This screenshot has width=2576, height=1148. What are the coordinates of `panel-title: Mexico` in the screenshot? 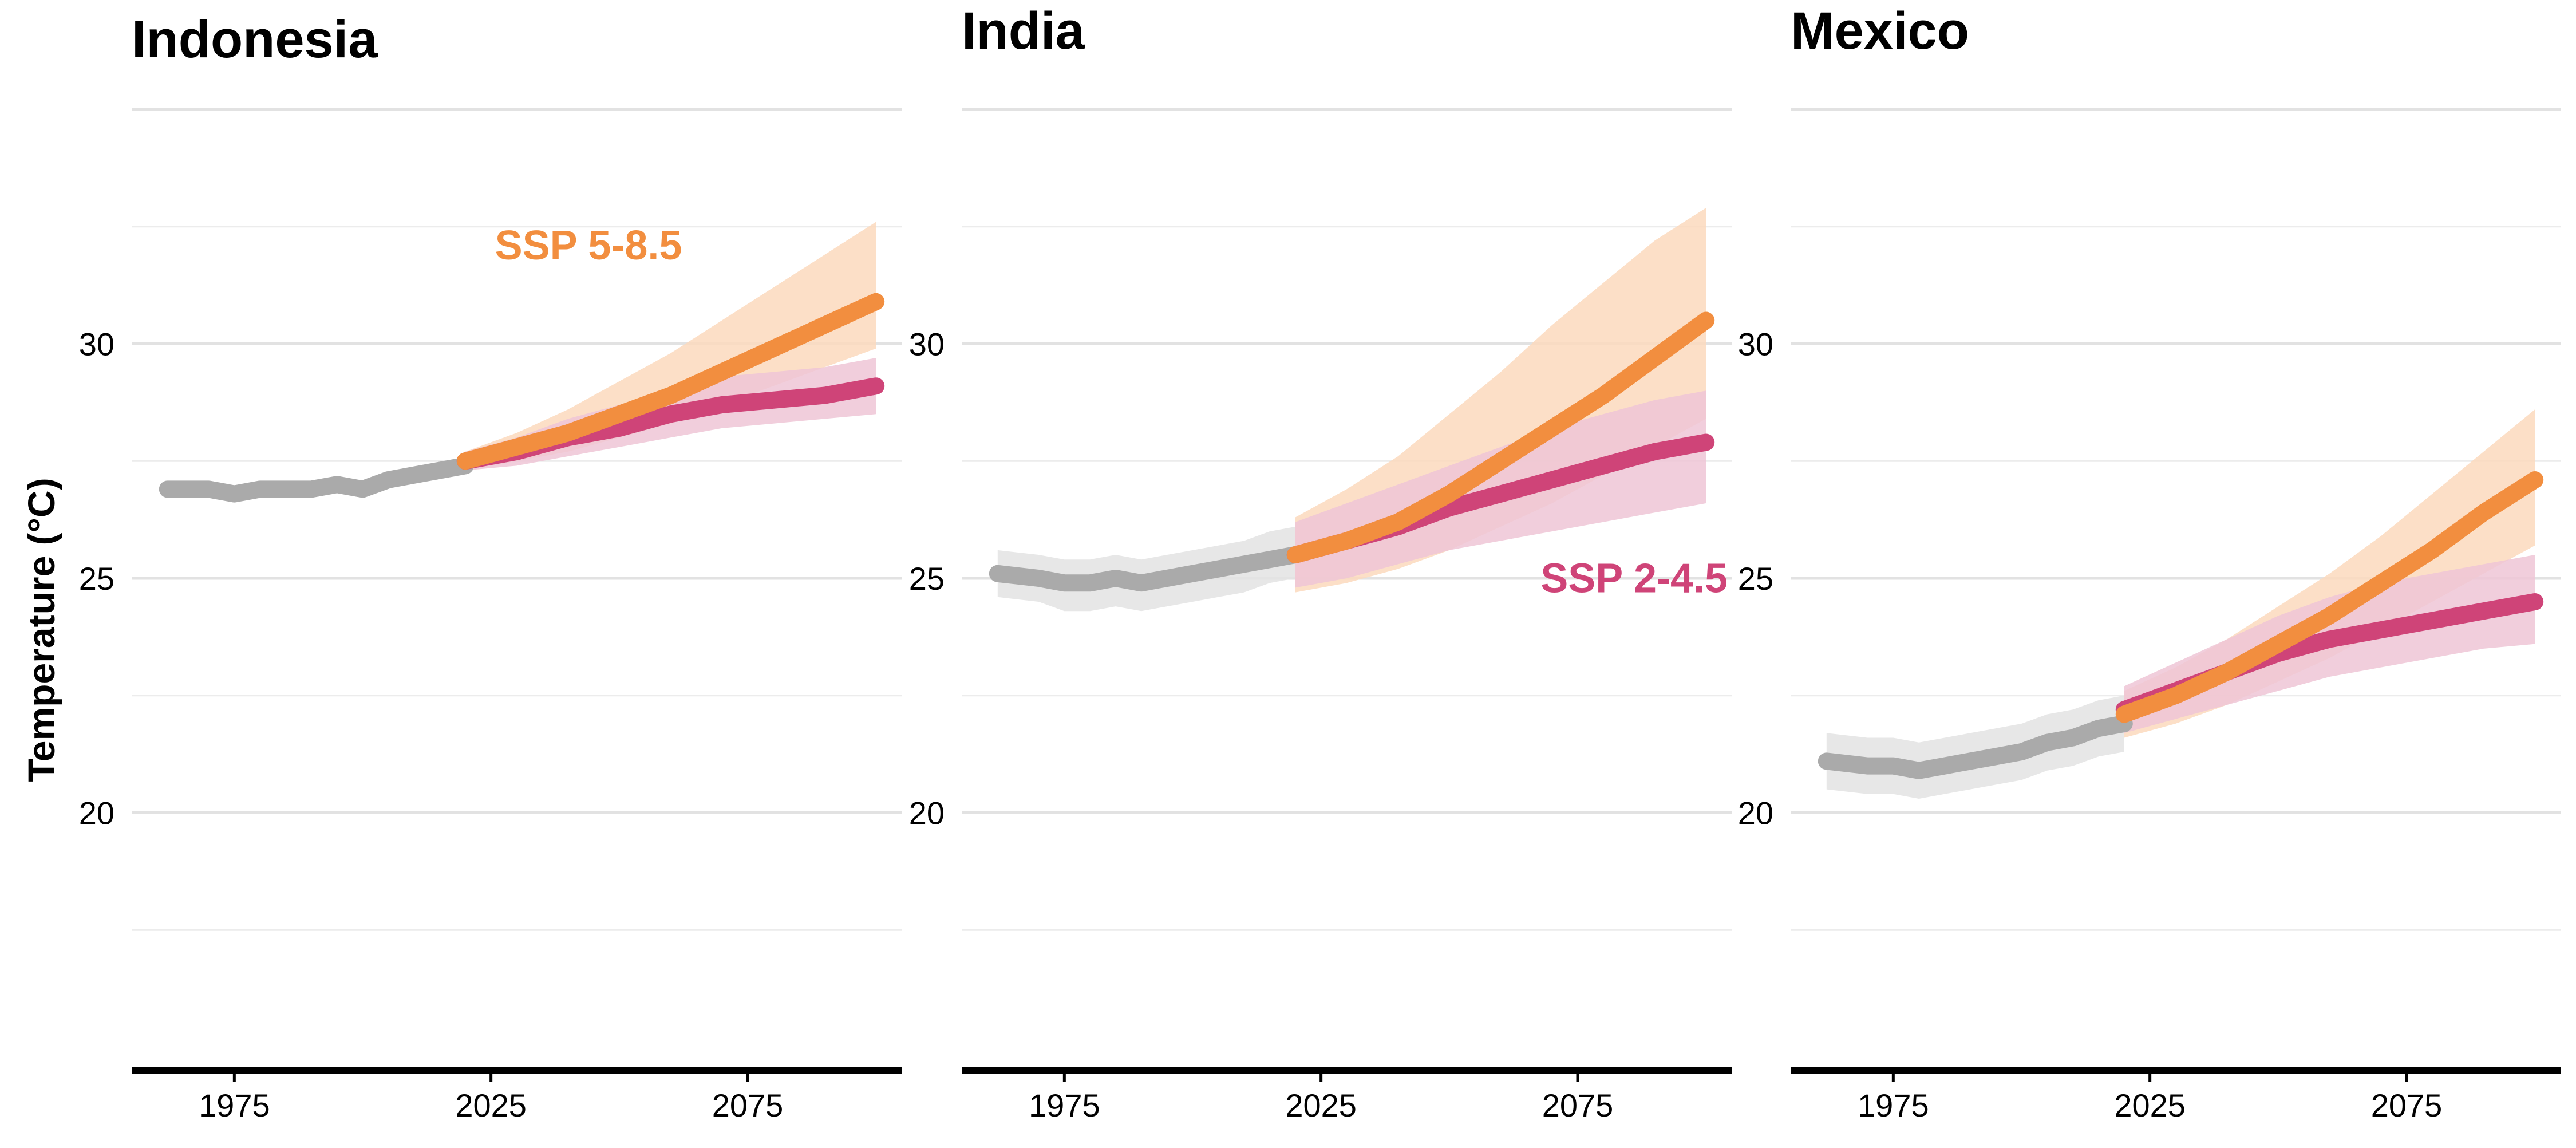 It's located at (1880, 31).